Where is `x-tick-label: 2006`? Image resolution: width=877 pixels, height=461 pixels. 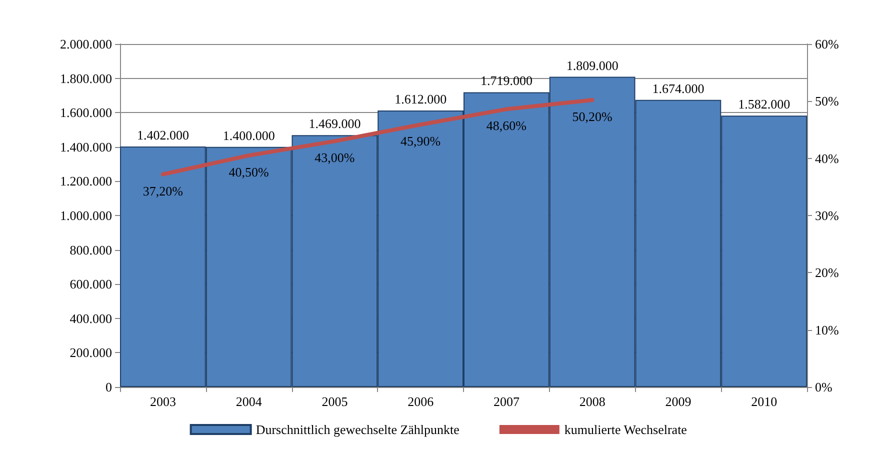
x-tick-label: 2006 is located at coordinates (421, 401).